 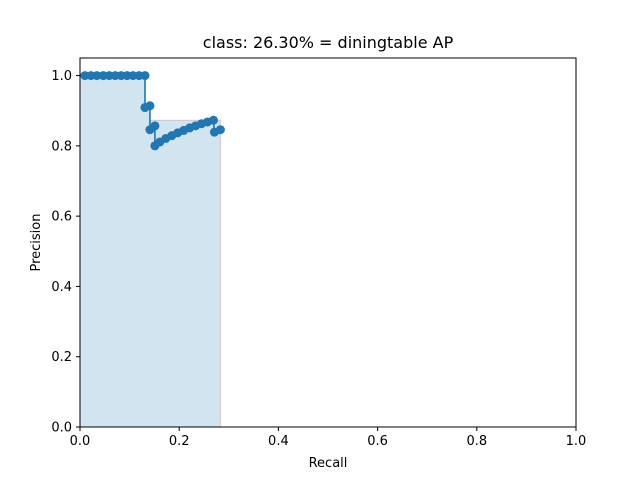 I want to click on y-tick-label: 0.2, so click(x=61, y=357).